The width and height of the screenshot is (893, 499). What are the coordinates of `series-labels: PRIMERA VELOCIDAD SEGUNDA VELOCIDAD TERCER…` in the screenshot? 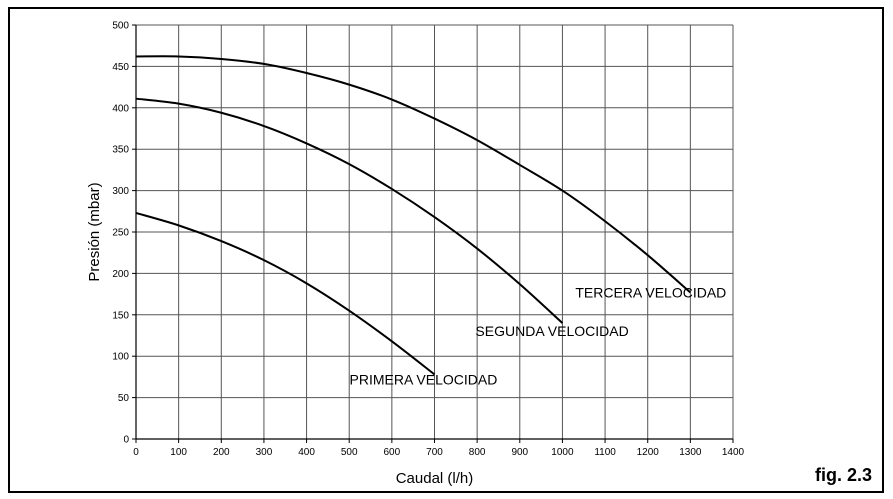 It's located at (538, 335).